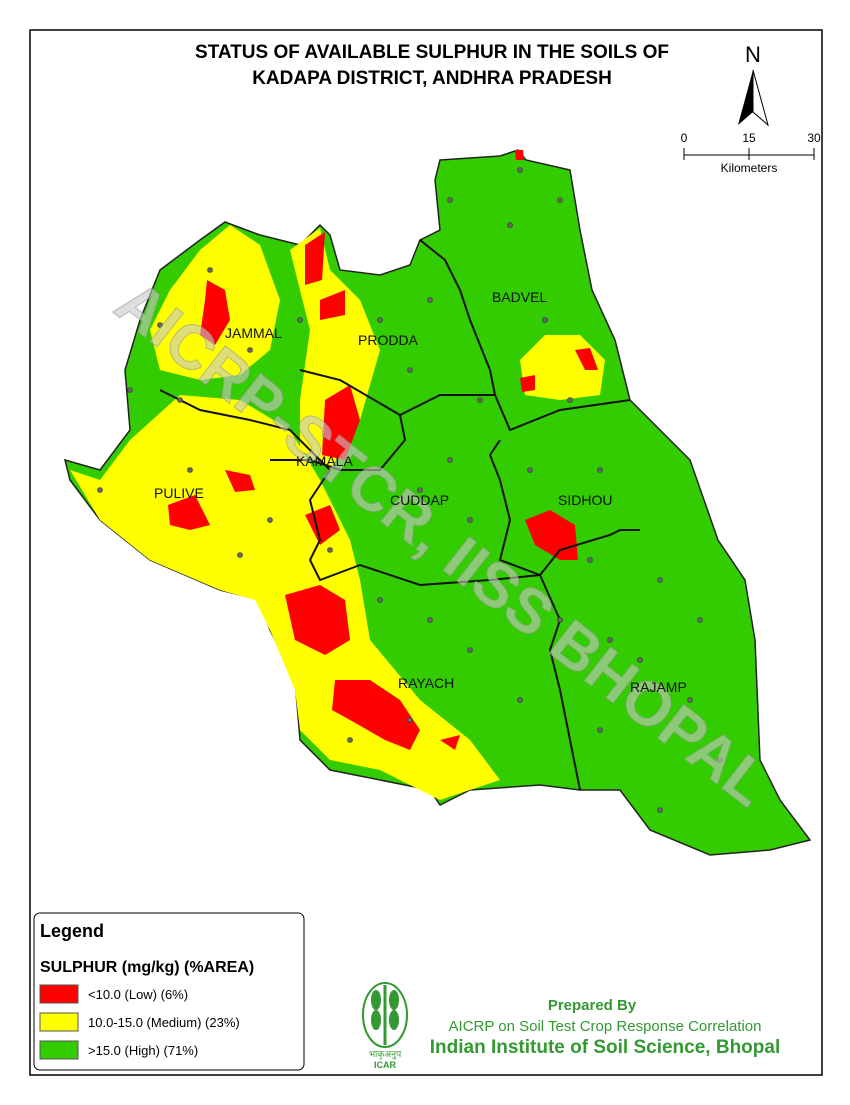 The width and height of the screenshot is (850, 1105). What do you see at coordinates (814, 138) in the screenshot?
I see `scale-label: 30` at bounding box center [814, 138].